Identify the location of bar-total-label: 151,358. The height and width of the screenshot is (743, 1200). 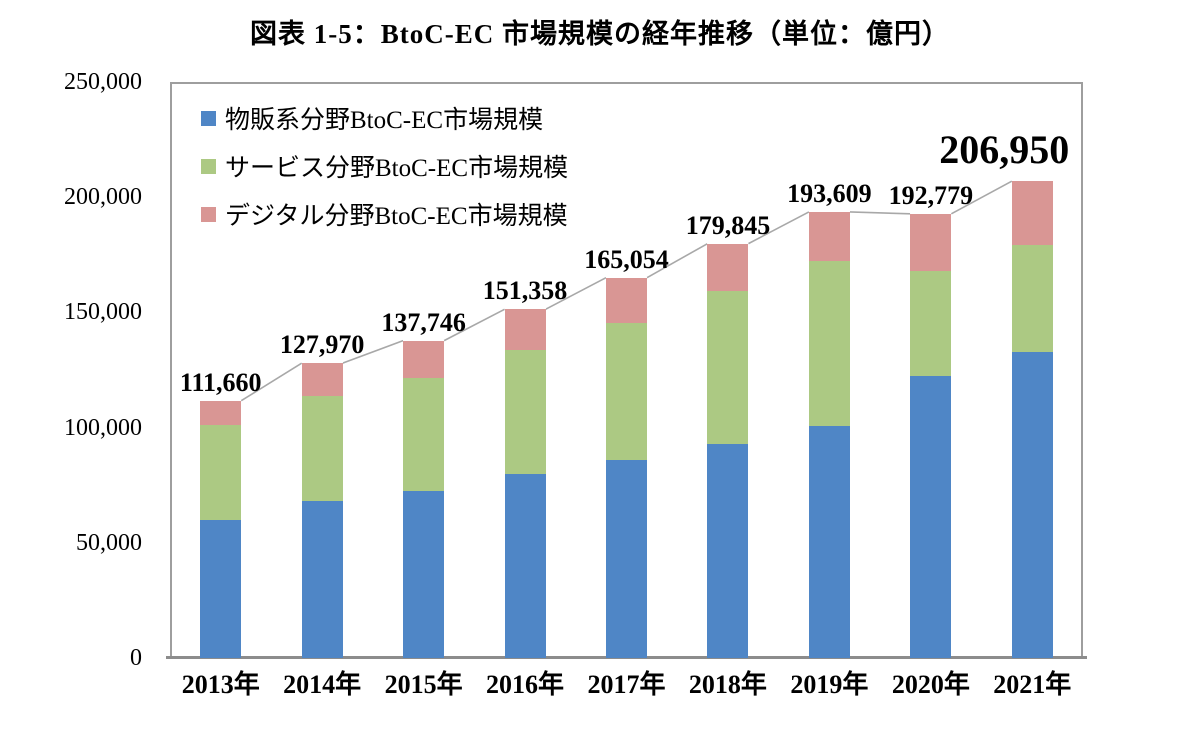
(525, 291).